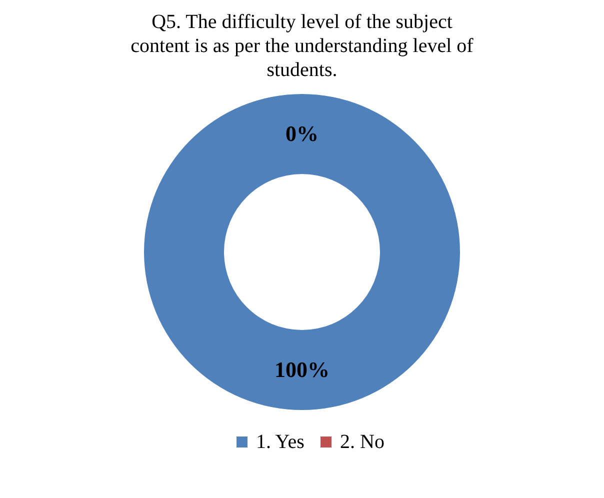  Describe the element at coordinates (302, 133) in the screenshot. I see `text: 0%` at that location.